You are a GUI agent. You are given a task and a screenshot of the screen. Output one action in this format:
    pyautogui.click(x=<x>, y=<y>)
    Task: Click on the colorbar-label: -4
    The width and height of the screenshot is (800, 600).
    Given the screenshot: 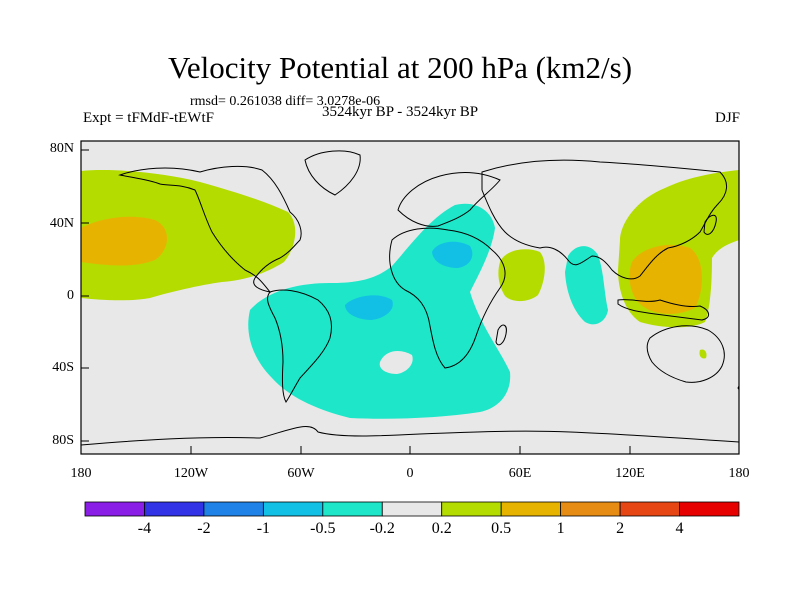 What is the action you would take?
    pyautogui.click(x=144, y=528)
    